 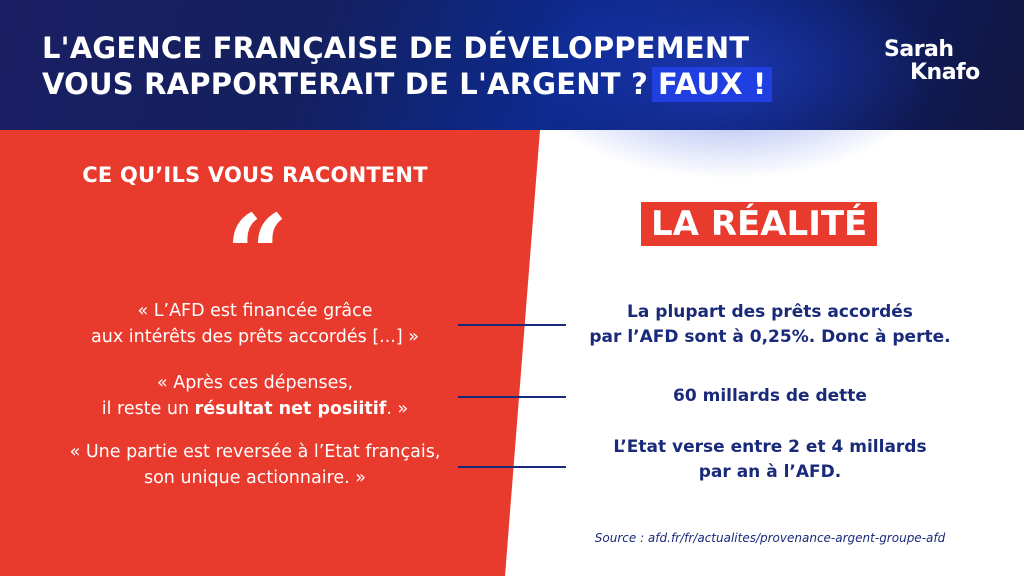 I want to click on fact-2-line-1: 60 millards de dette, so click(x=770, y=396).